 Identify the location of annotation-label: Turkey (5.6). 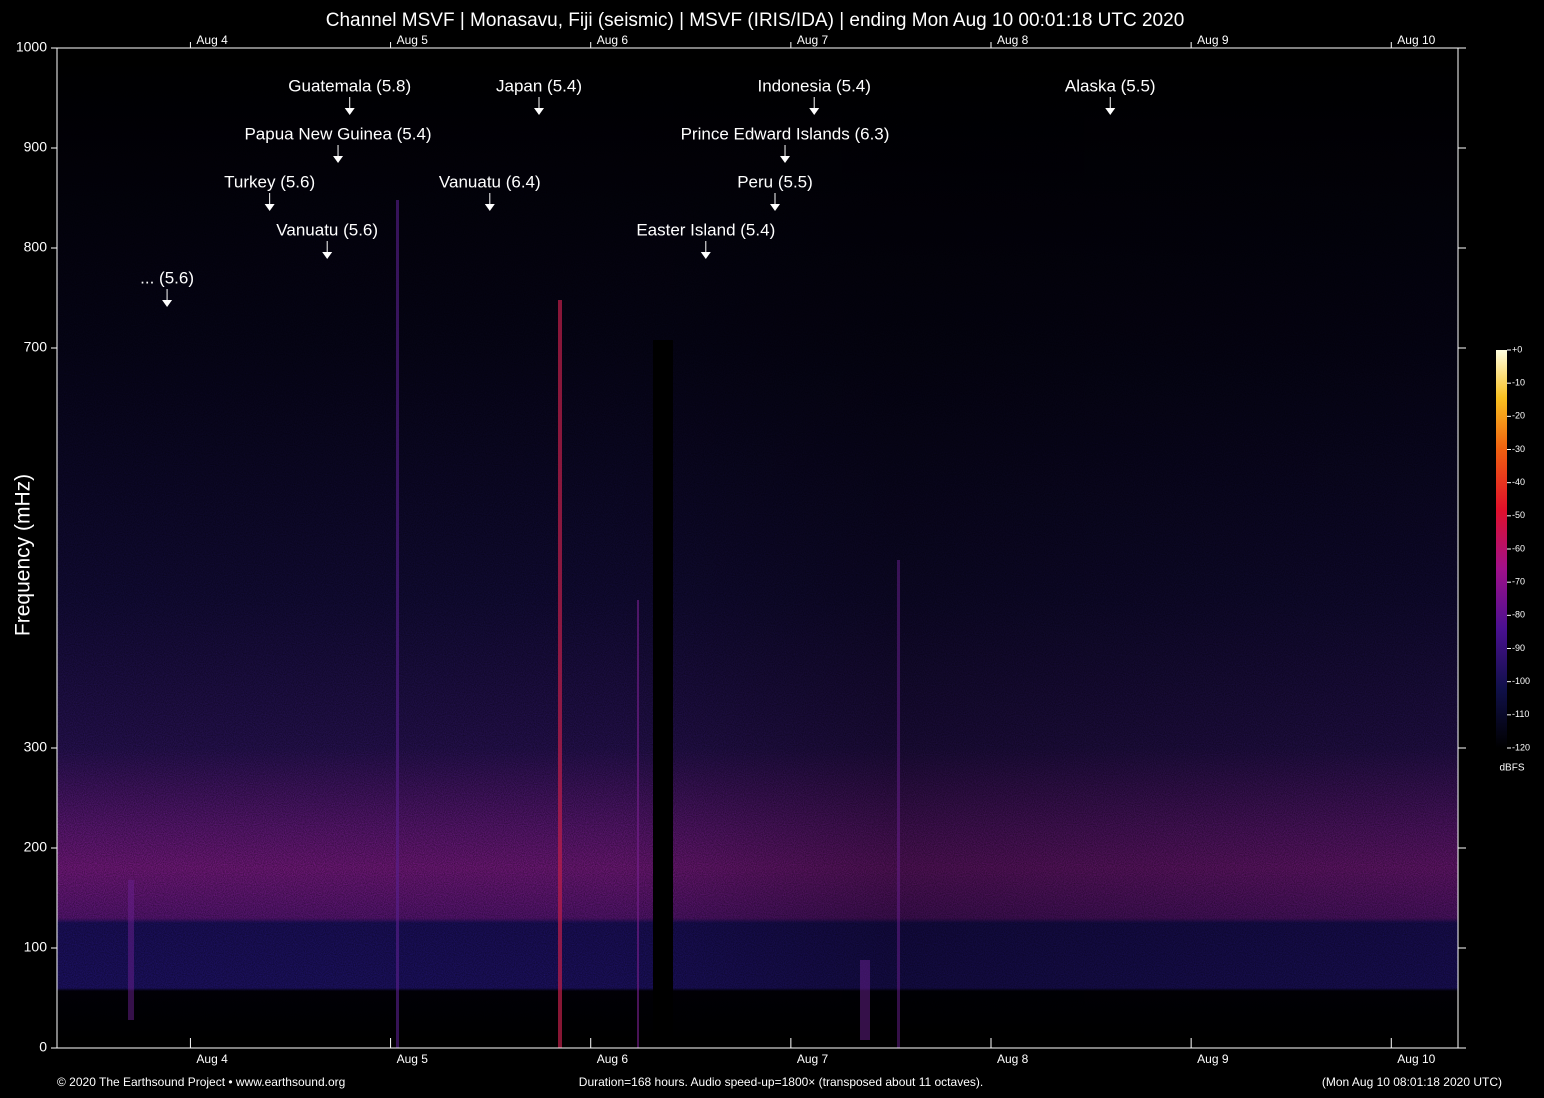
(269, 181).